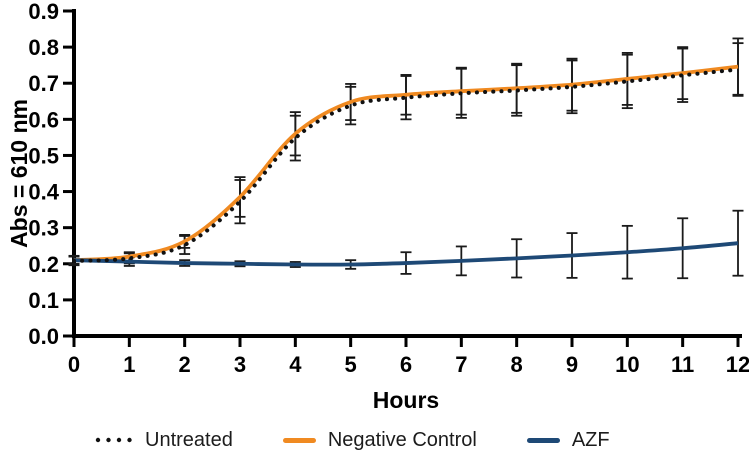 The width and height of the screenshot is (749, 457). What do you see at coordinates (406, 400) in the screenshot?
I see `x-axis-title: Hours` at bounding box center [406, 400].